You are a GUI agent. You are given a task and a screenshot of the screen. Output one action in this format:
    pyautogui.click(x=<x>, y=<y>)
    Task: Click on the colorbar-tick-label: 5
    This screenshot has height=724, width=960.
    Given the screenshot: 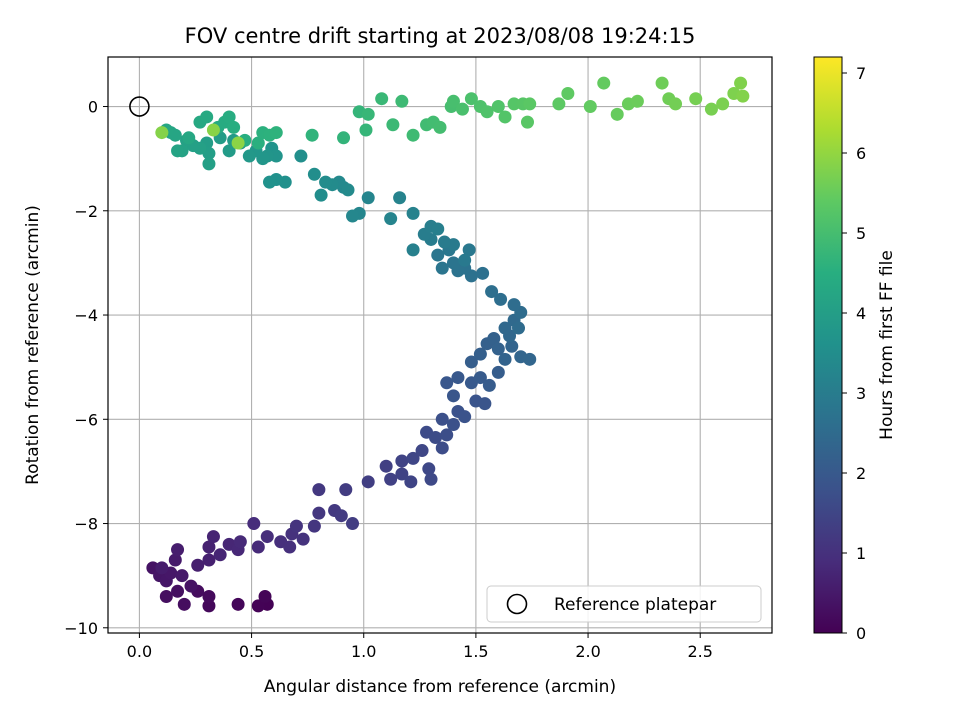 What is the action you would take?
    pyautogui.click(x=861, y=233)
    